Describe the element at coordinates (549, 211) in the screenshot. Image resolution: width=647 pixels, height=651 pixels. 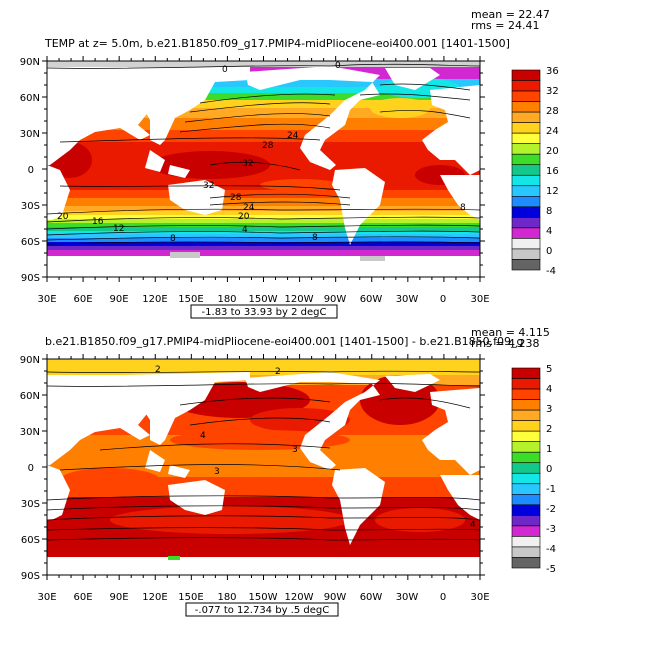
I see `colorbar-label: 8` at that location.